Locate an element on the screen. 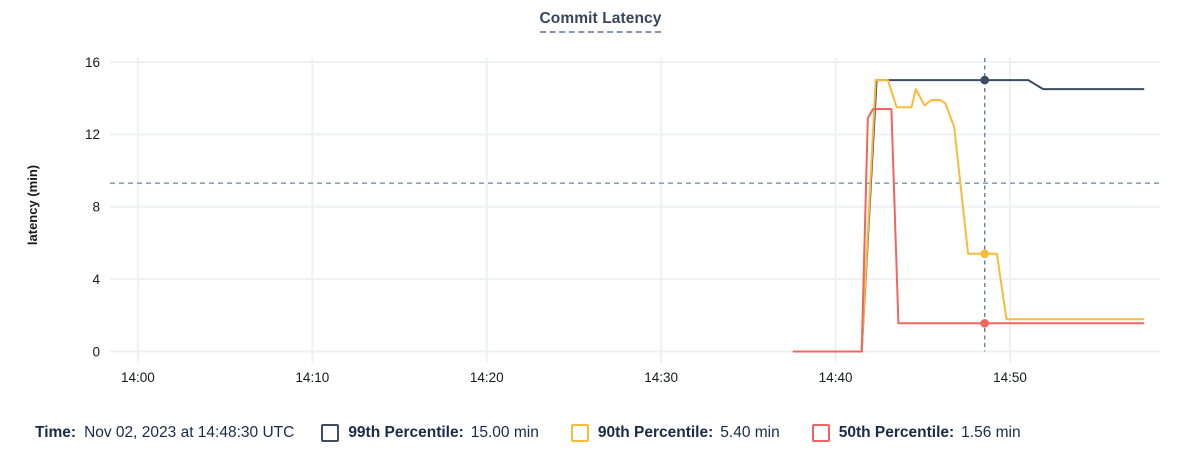 The image size is (1201, 470). p90-swatch is located at coordinates (579, 433).